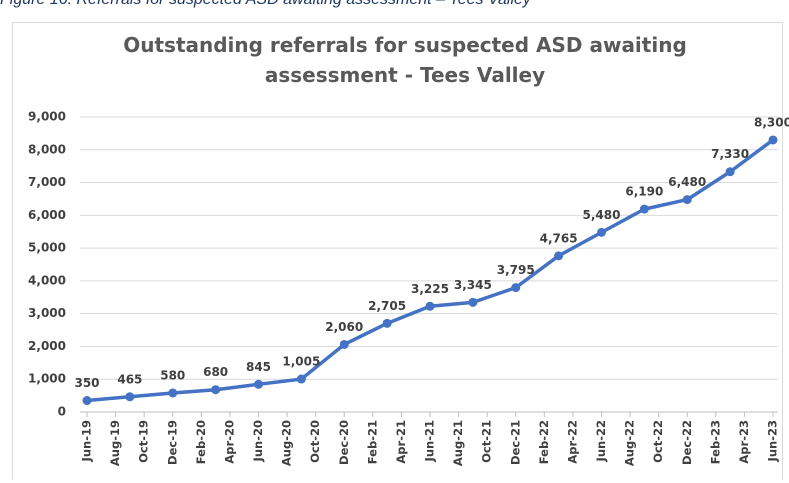 The width and height of the screenshot is (789, 483). I want to click on data-label: 580, so click(172, 375).